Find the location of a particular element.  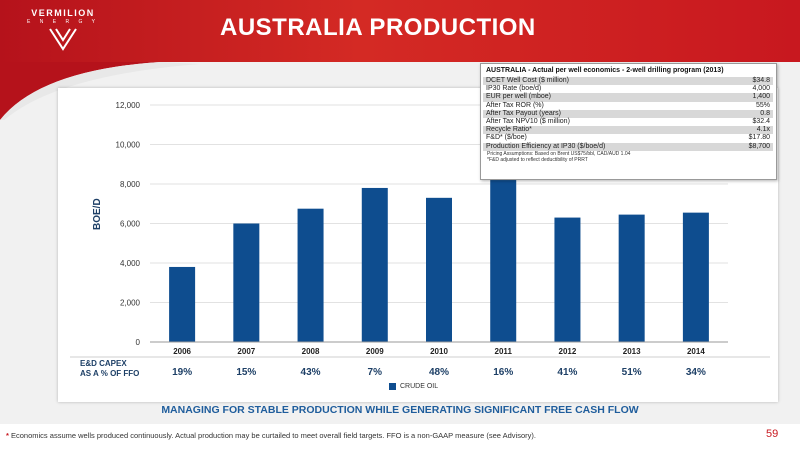

y-tick-label: 2,000 is located at coordinates (130, 303).